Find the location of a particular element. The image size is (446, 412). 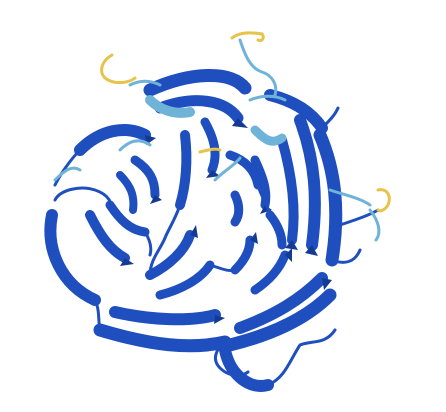

blade-bottom-base is located at coordinates (246, 368).